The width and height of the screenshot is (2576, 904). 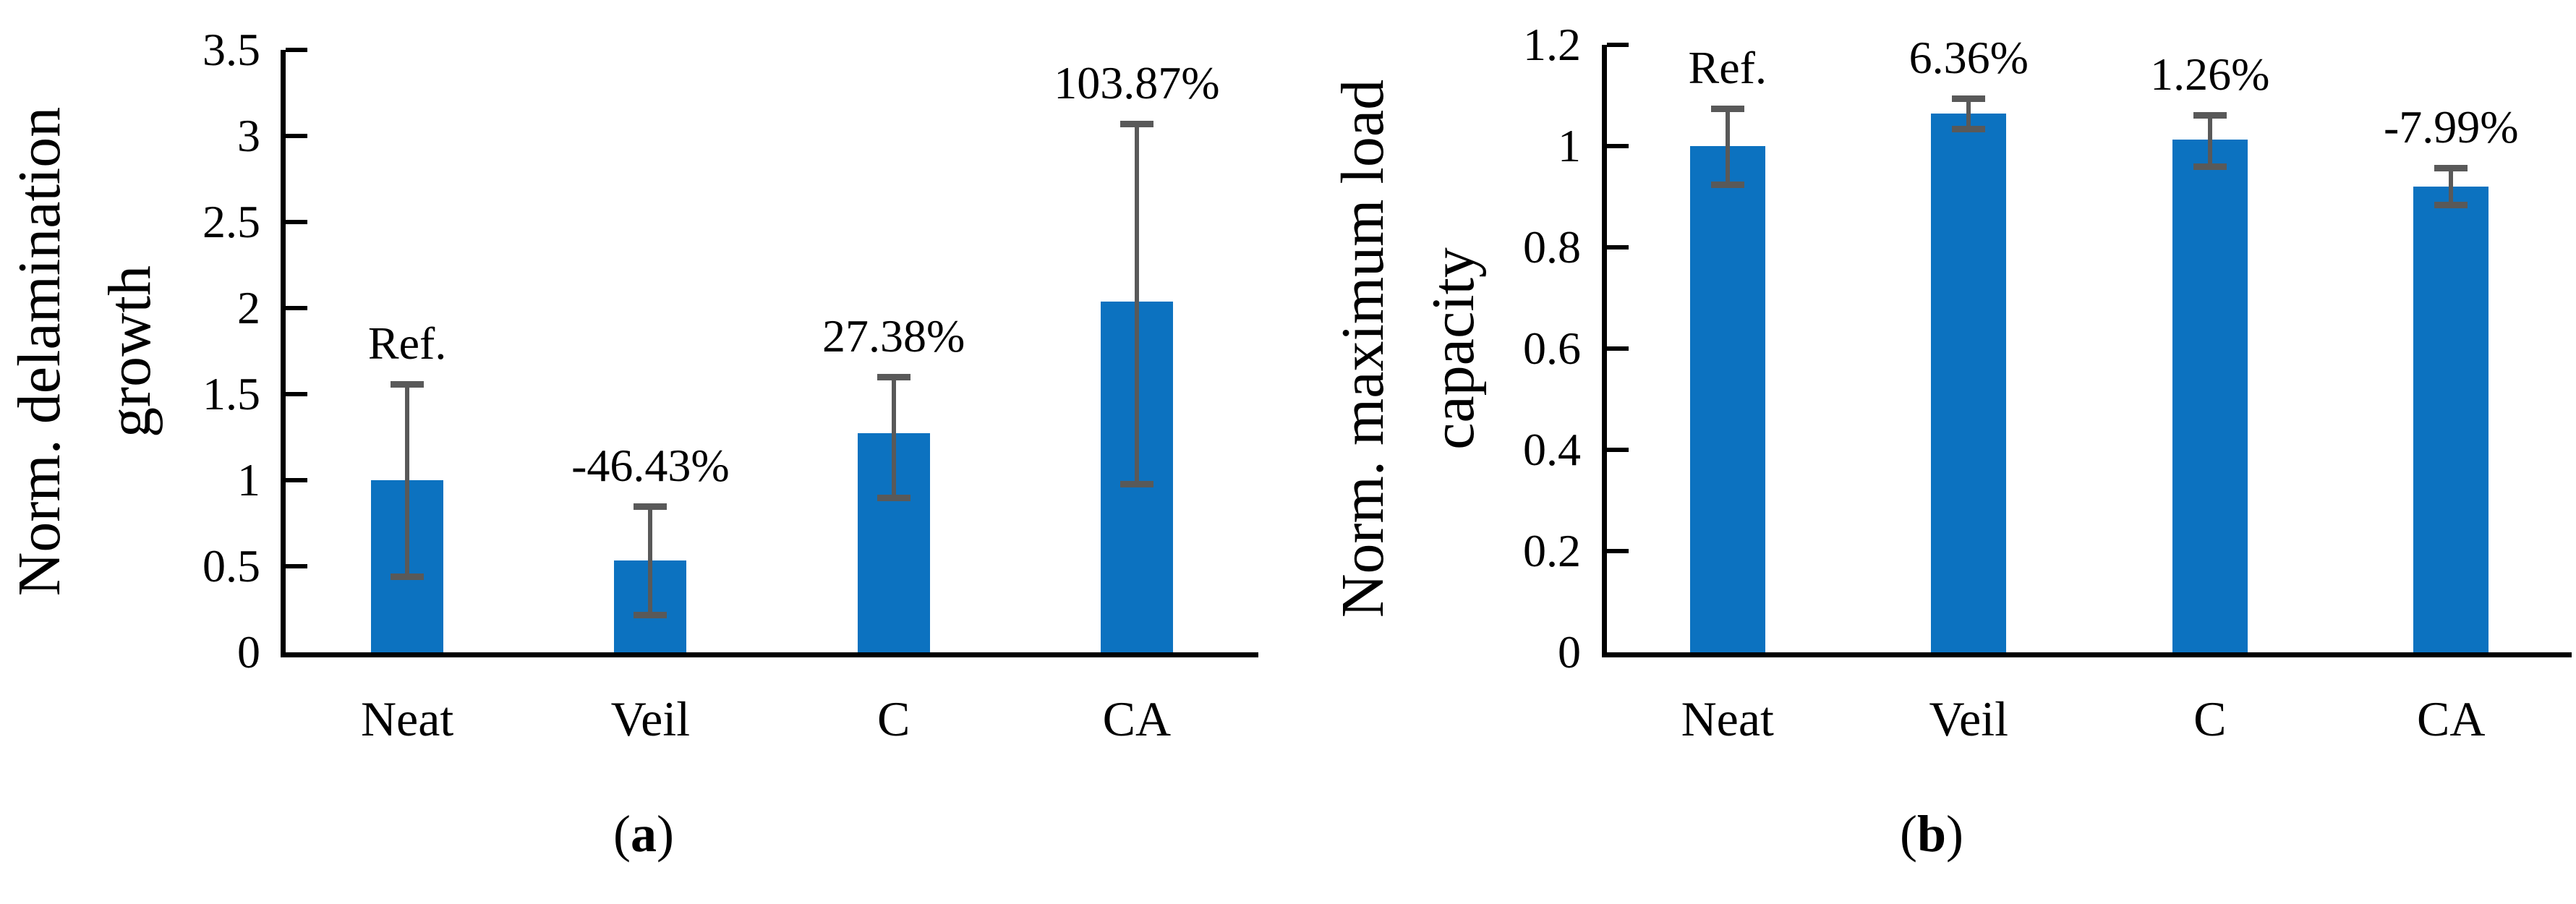 I want to click on bar-value-label: 27.38%, so click(x=893, y=336).